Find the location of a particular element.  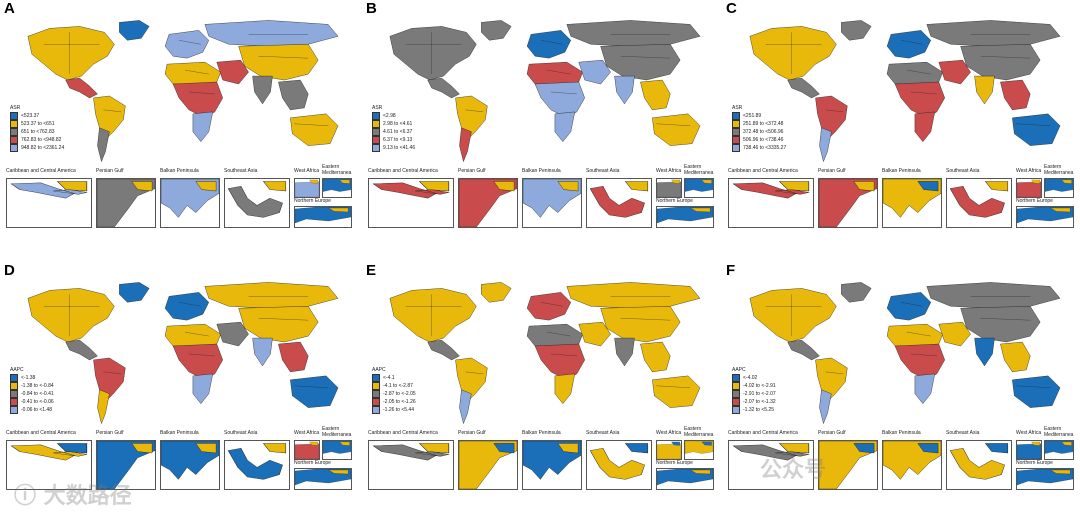

legend-label: -2.07 to <-1.32 is located at coordinates (759, 402).